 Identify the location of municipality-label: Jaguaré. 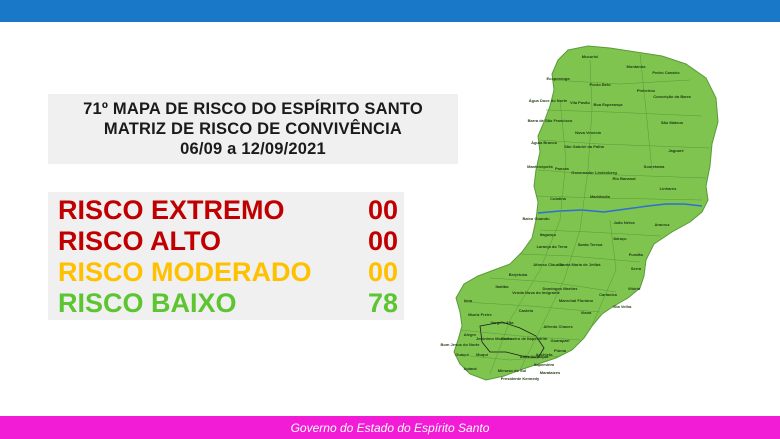
(676, 150).